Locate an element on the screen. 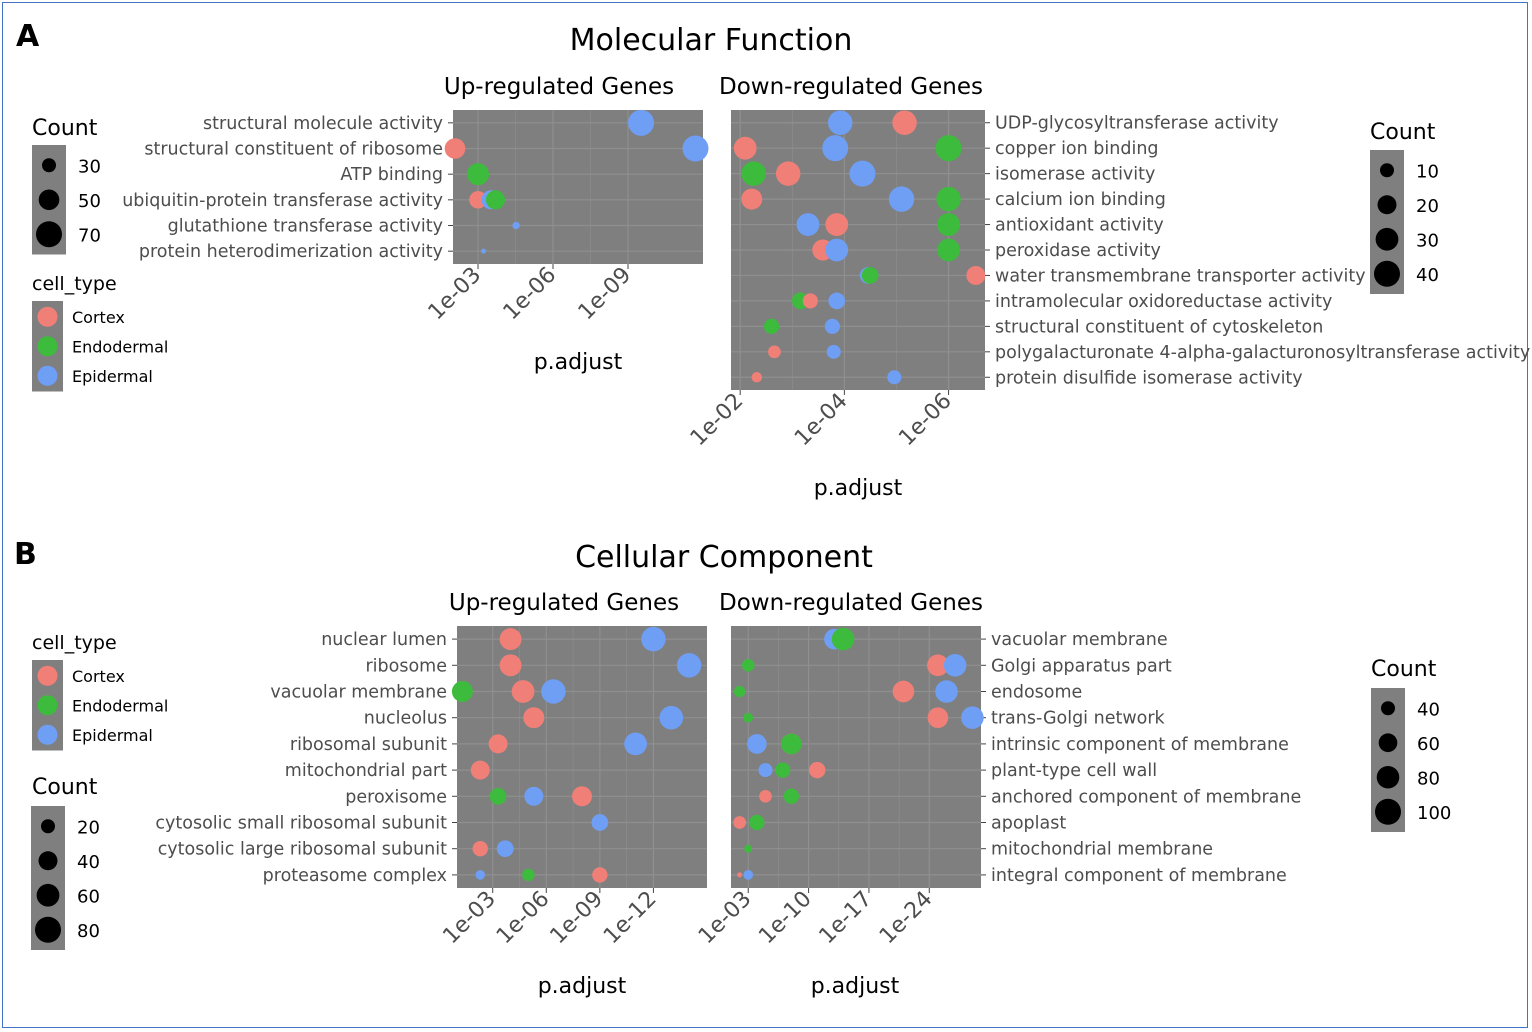 This screenshot has height=1032, width=1532. p0-c1-term-label-peroxidase-activity: peroxidase activity is located at coordinates (1078, 251).